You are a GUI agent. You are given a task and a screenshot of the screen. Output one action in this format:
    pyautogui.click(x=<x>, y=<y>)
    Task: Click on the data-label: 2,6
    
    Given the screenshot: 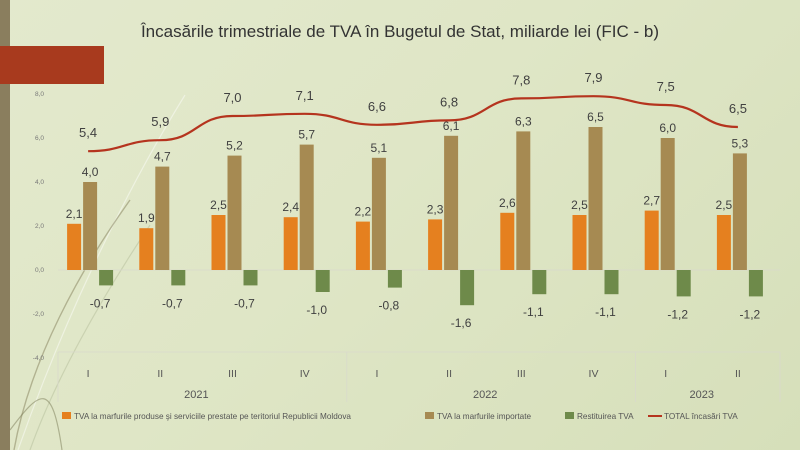 What is the action you would take?
    pyautogui.click(x=507, y=203)
    